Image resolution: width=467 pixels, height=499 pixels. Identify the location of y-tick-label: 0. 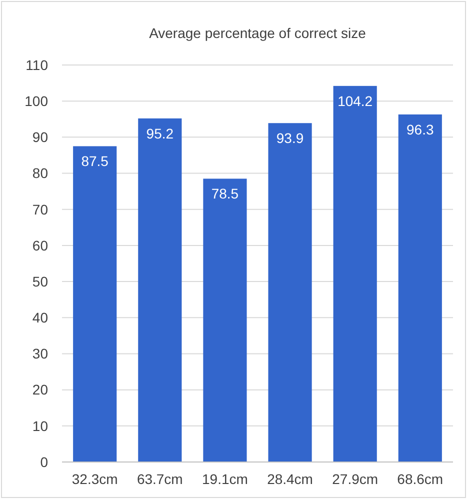
(44, 462).